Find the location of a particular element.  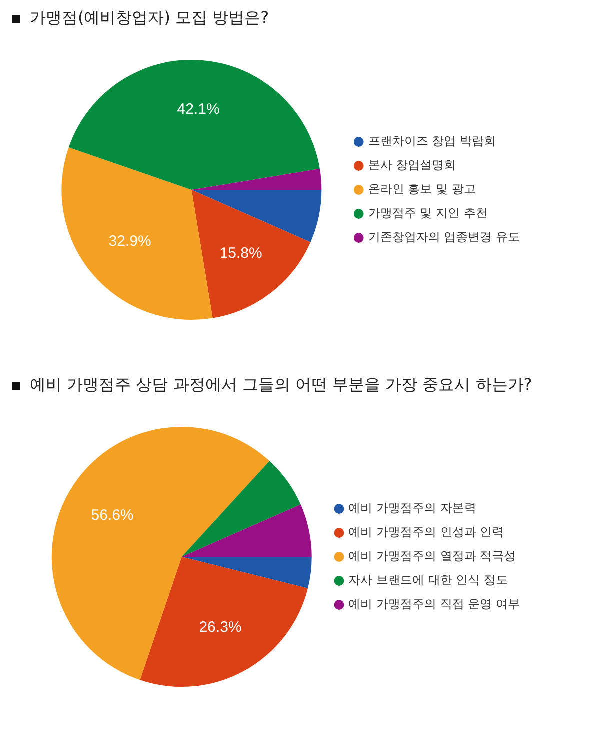

data-label: 15.8% is located at coordinates (241, 253).